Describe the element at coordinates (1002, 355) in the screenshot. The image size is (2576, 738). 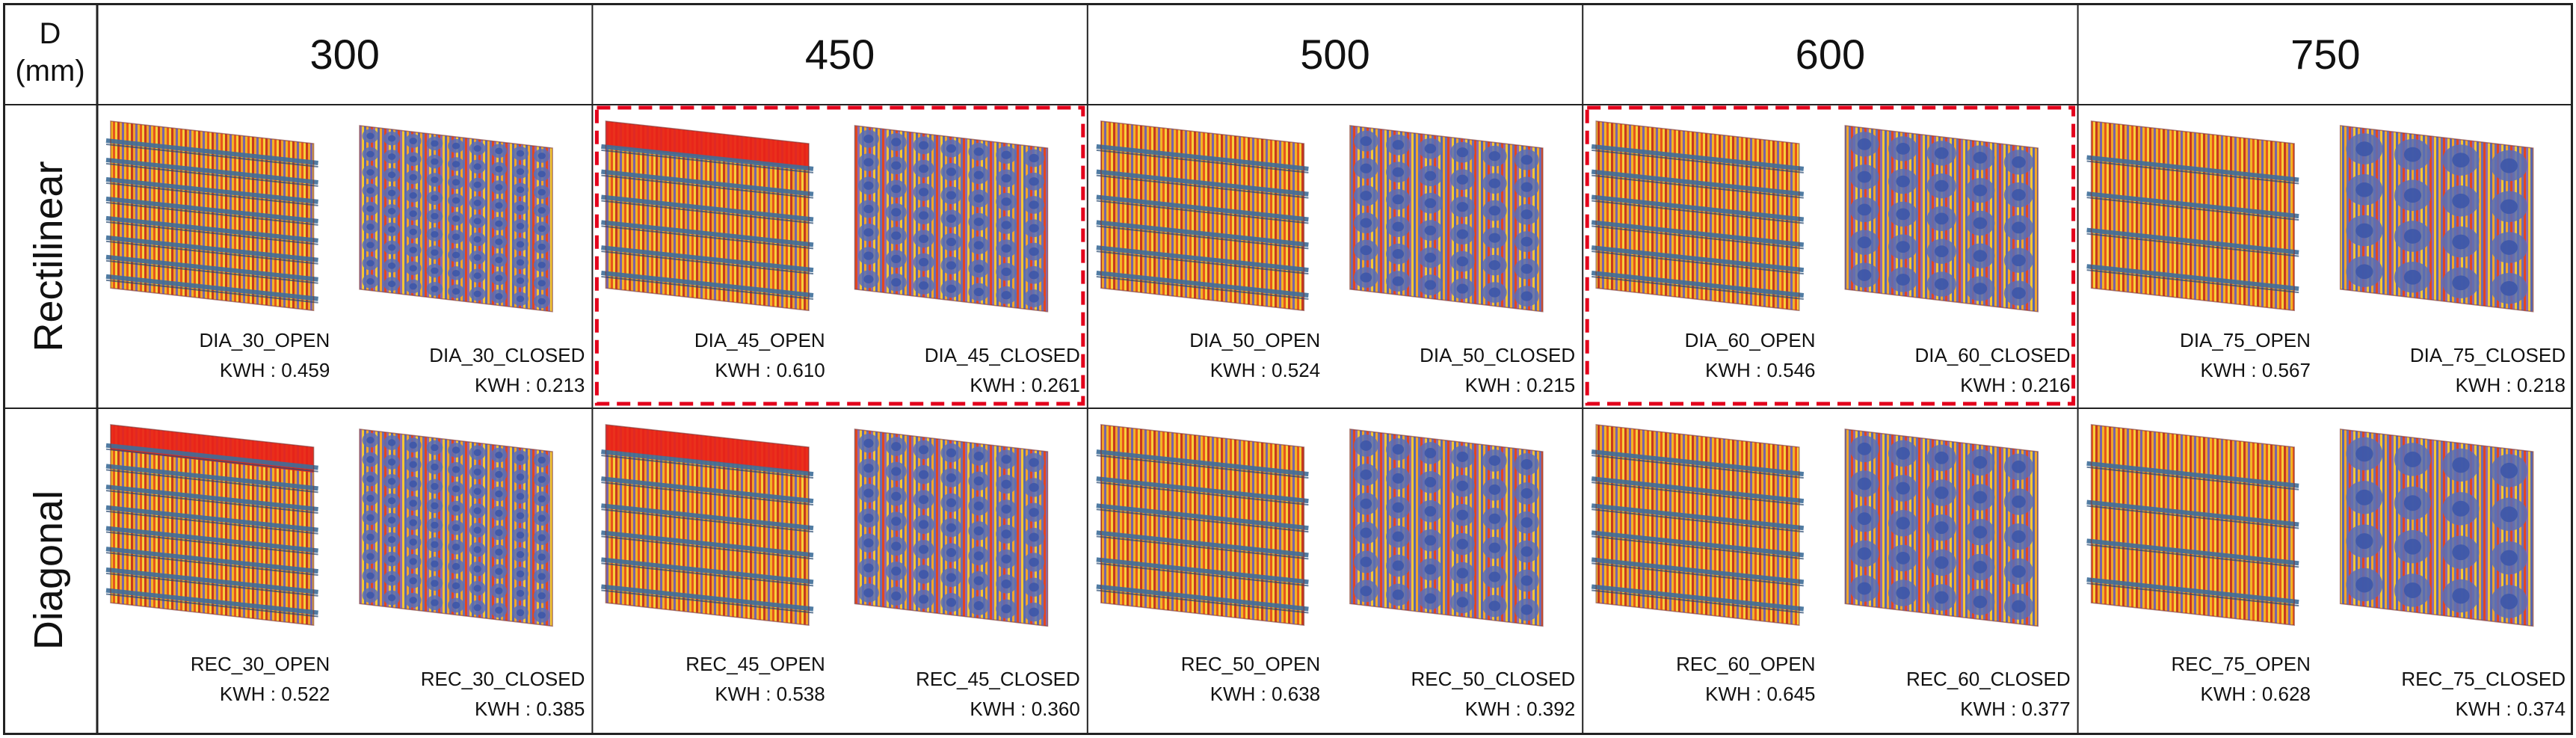
I see `closed-config-name: DIA_45_CLOSED` at that location.